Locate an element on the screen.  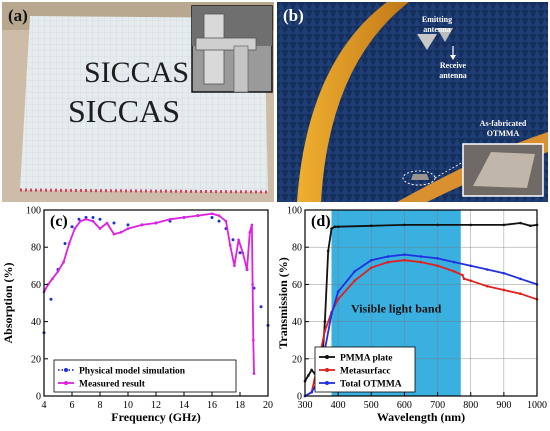
measurement-arch is located at coordinates (353, 102).